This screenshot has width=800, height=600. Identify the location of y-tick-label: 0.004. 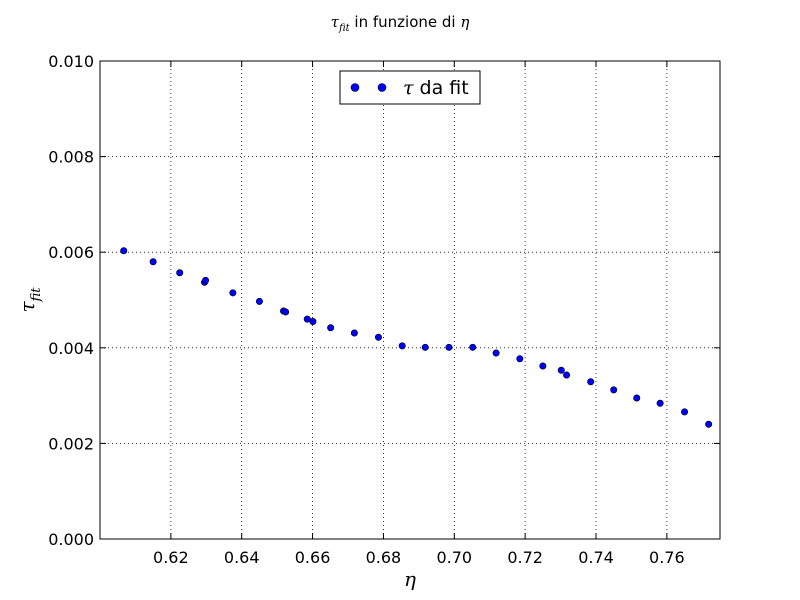
(71, 348).